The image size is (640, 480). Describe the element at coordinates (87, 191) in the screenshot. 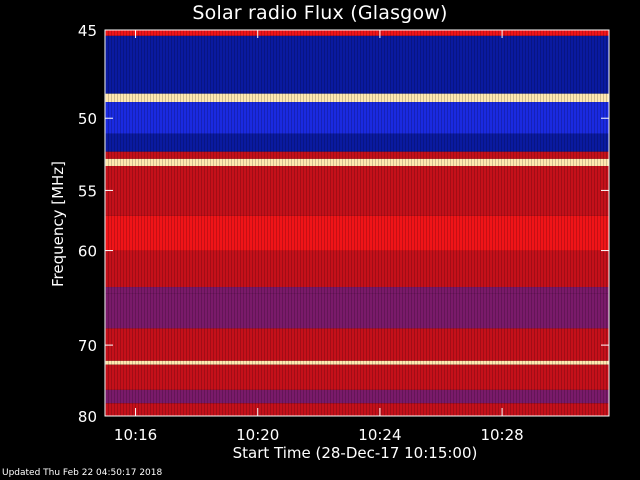

I see `y-tick-label: 55` at that location.